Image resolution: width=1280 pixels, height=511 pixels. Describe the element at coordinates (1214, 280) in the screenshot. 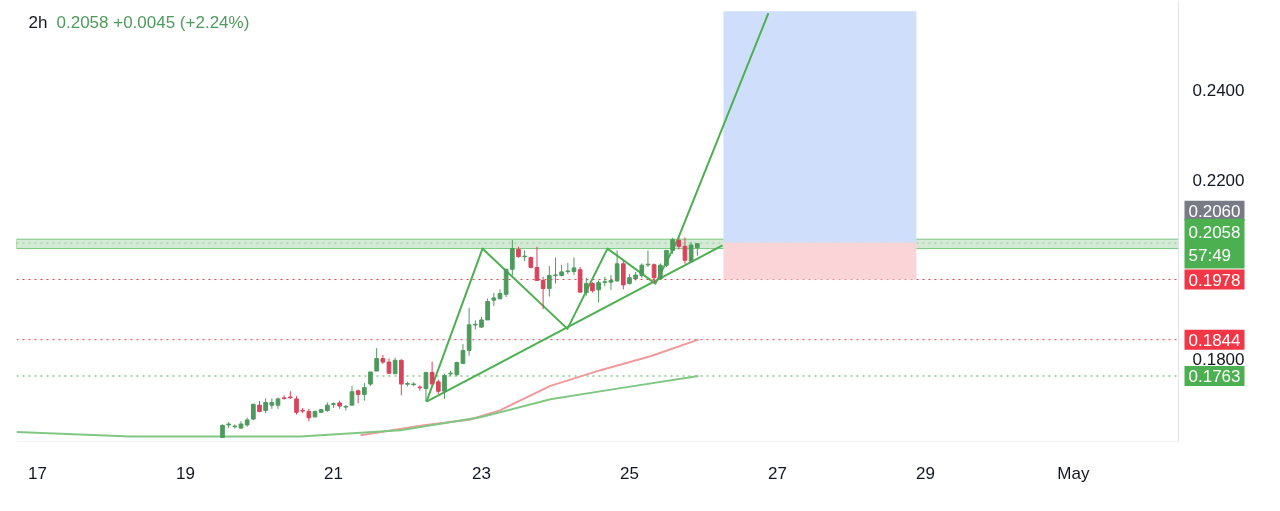

I see `ref-line-label: 0.1978` at that location.